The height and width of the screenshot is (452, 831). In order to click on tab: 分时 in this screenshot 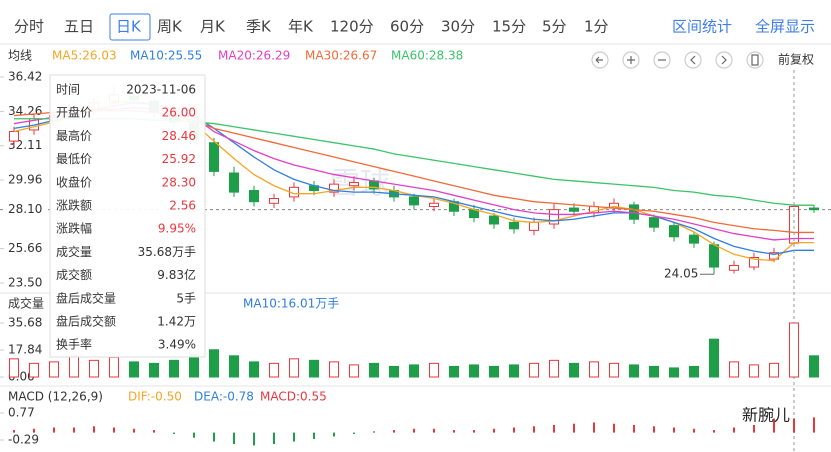, I will do `click(29, 27)`.